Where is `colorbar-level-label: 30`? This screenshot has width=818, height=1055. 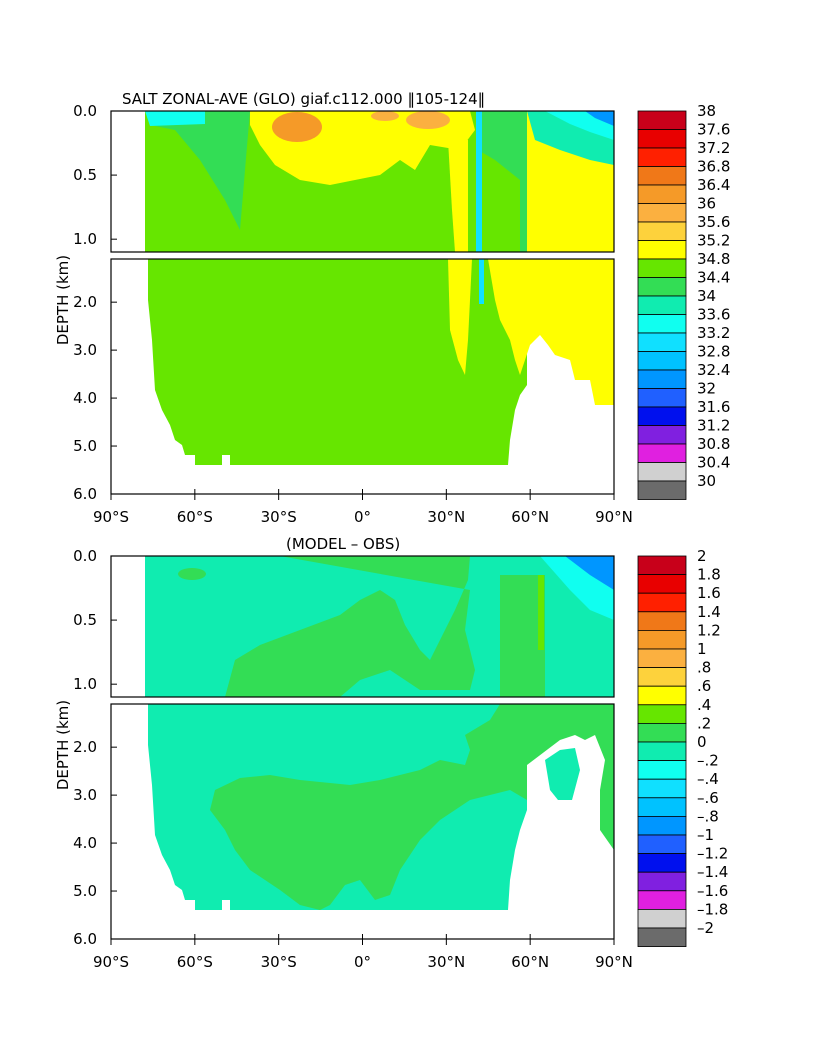 colorbar-level-label: 30 is located at coordinates (706, 481).